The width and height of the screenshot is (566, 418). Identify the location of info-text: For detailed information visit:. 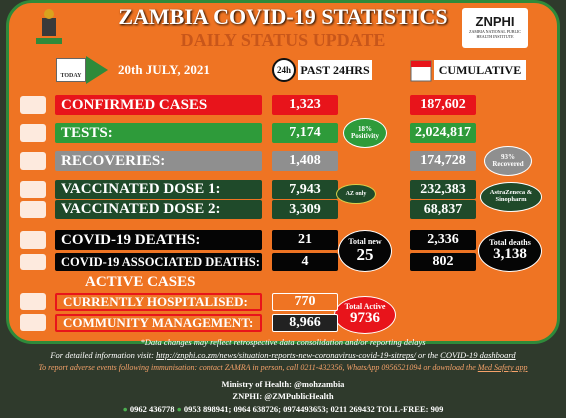
(102, 355).